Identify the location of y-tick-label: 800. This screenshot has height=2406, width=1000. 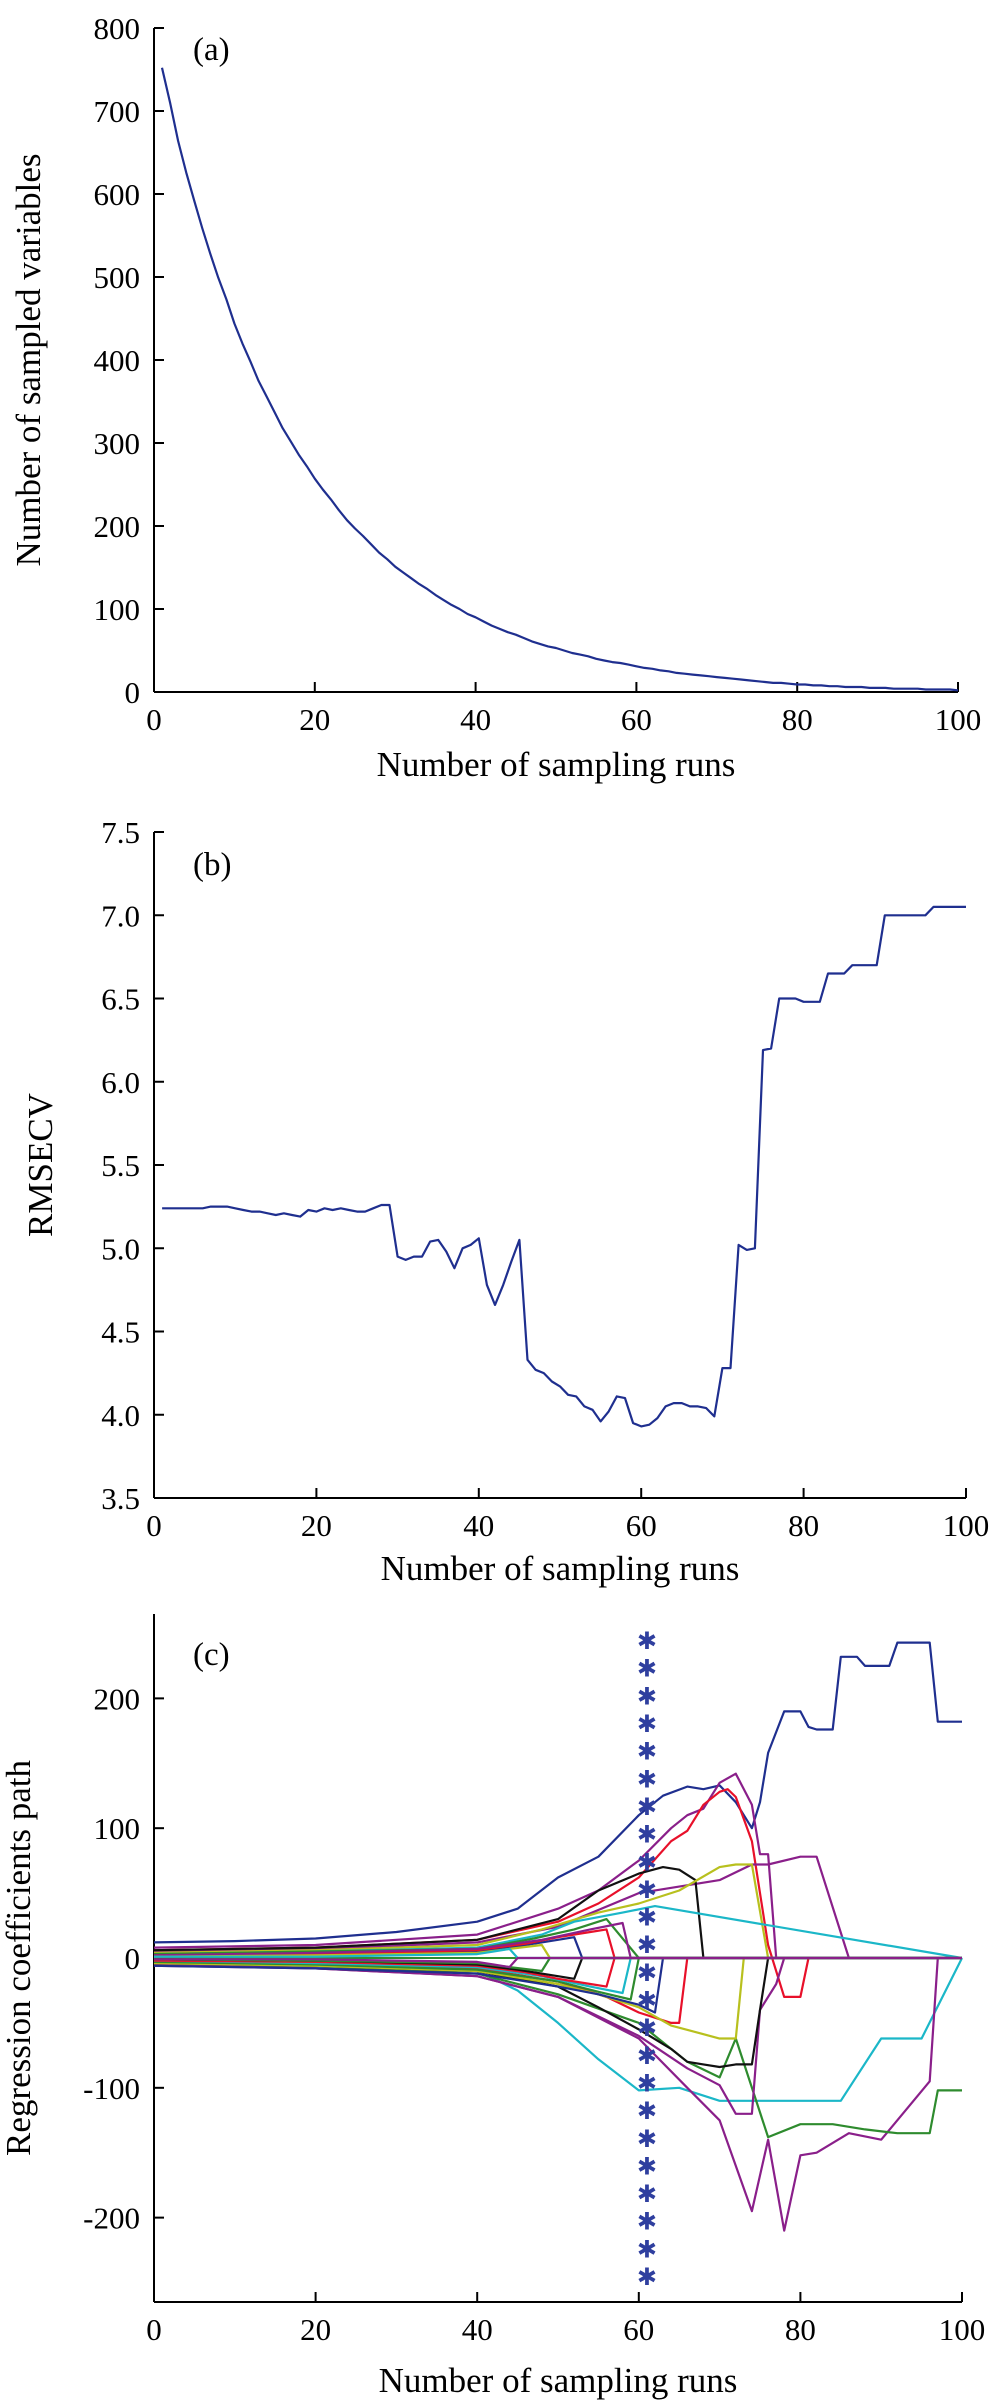
(117, 28).